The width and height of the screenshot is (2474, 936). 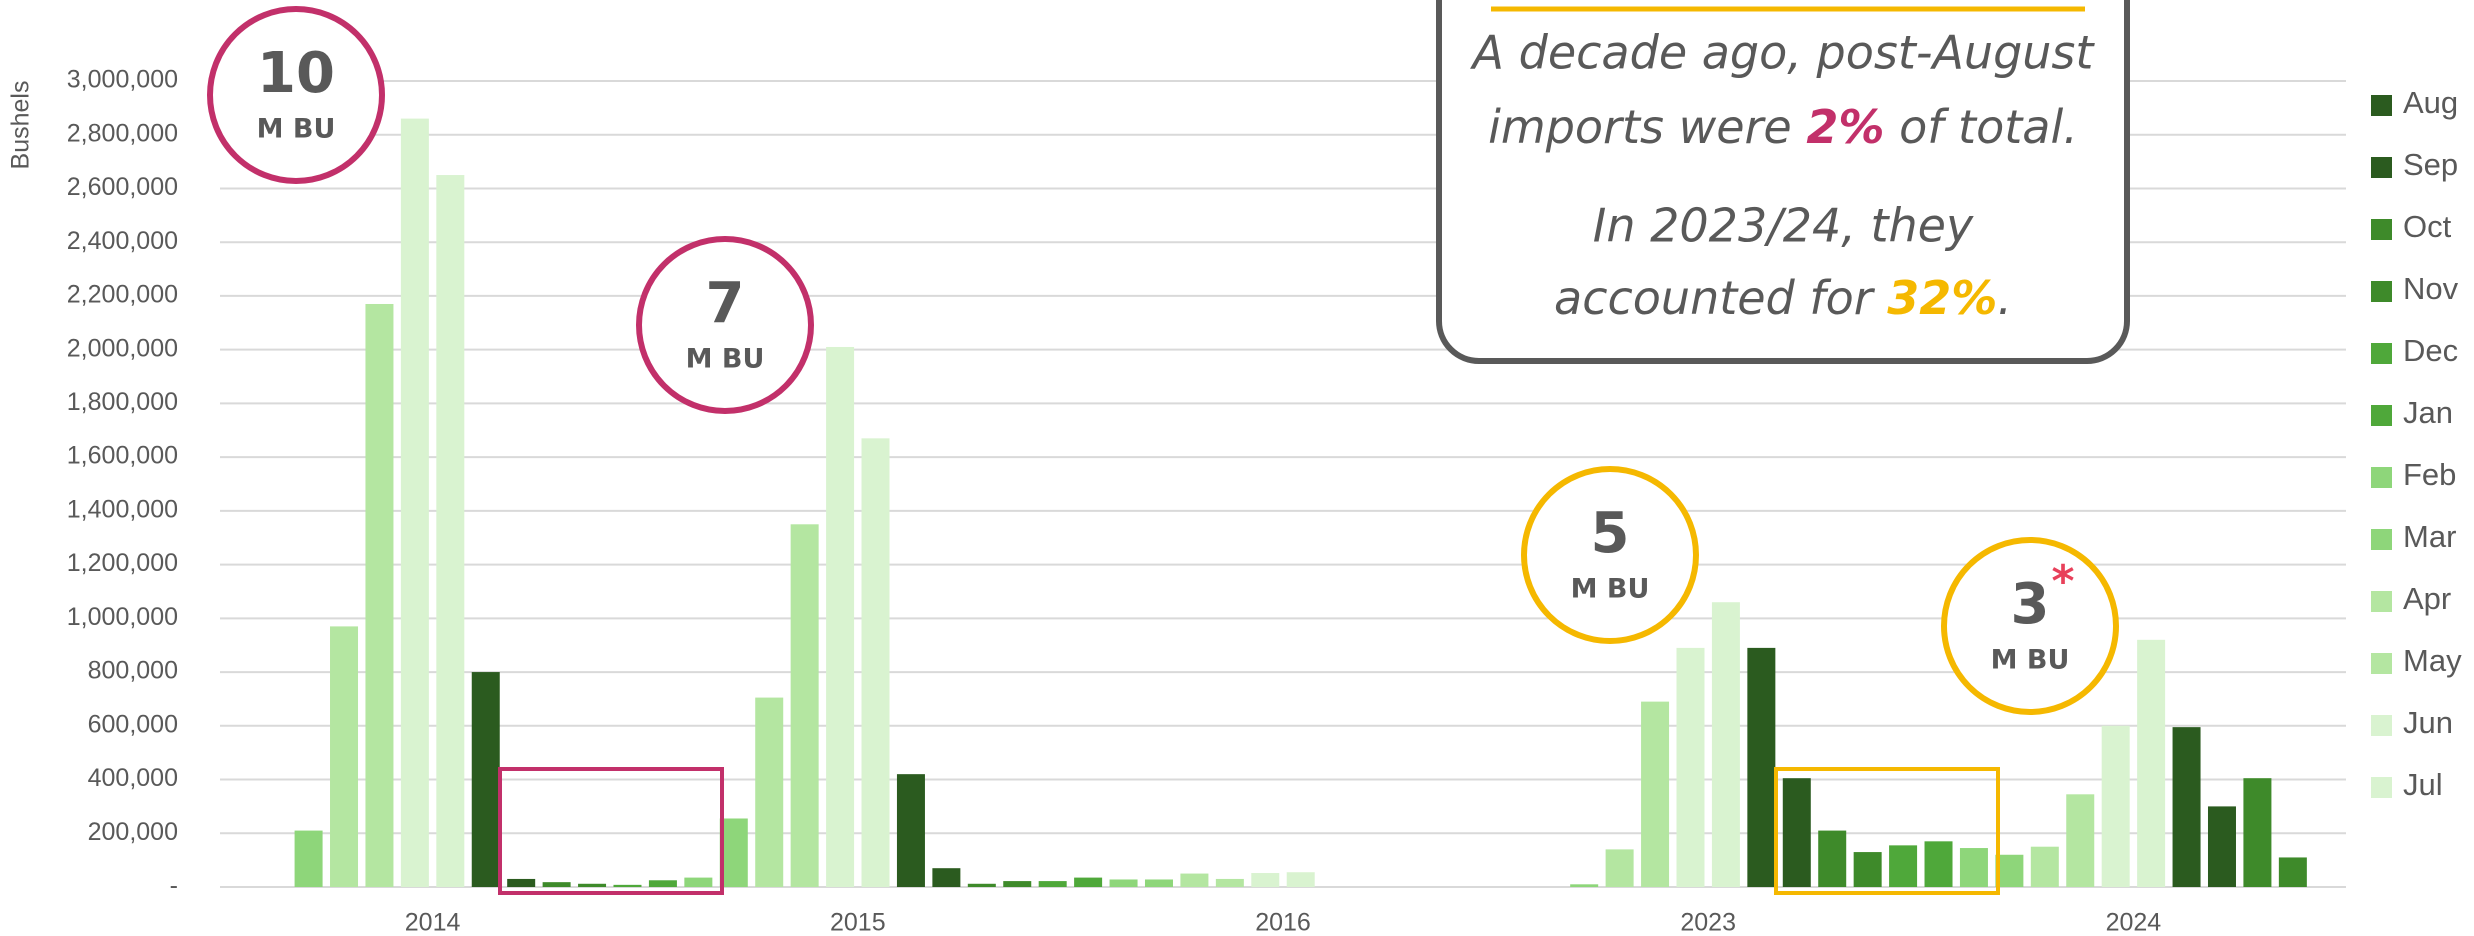 What do you see at coordinates (2430, 350) in the screenshot?
I see `legend-label: Dec` at bounding box center [2430, 350].